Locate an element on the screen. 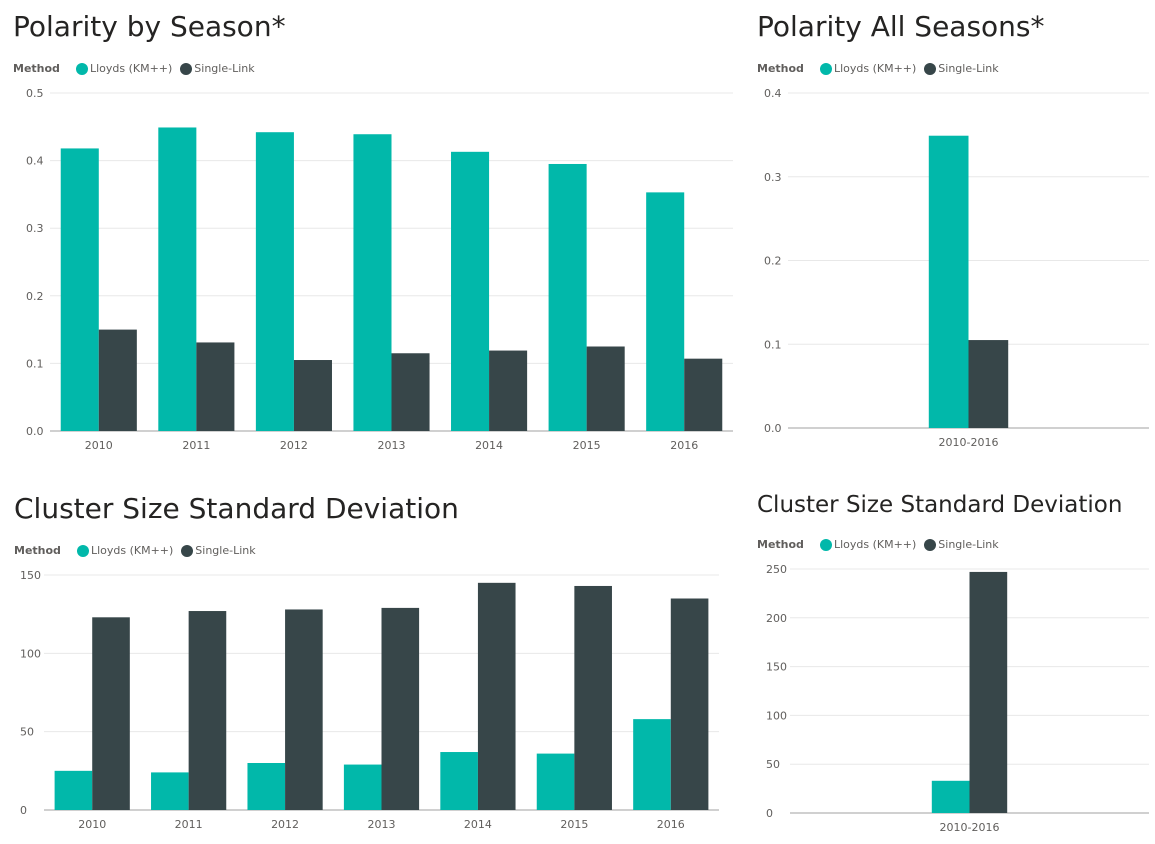 Image resolution: width=1155 pixels, height=844 pixels. y-tick-label: 0.4 is located at coordinates (35, 161).